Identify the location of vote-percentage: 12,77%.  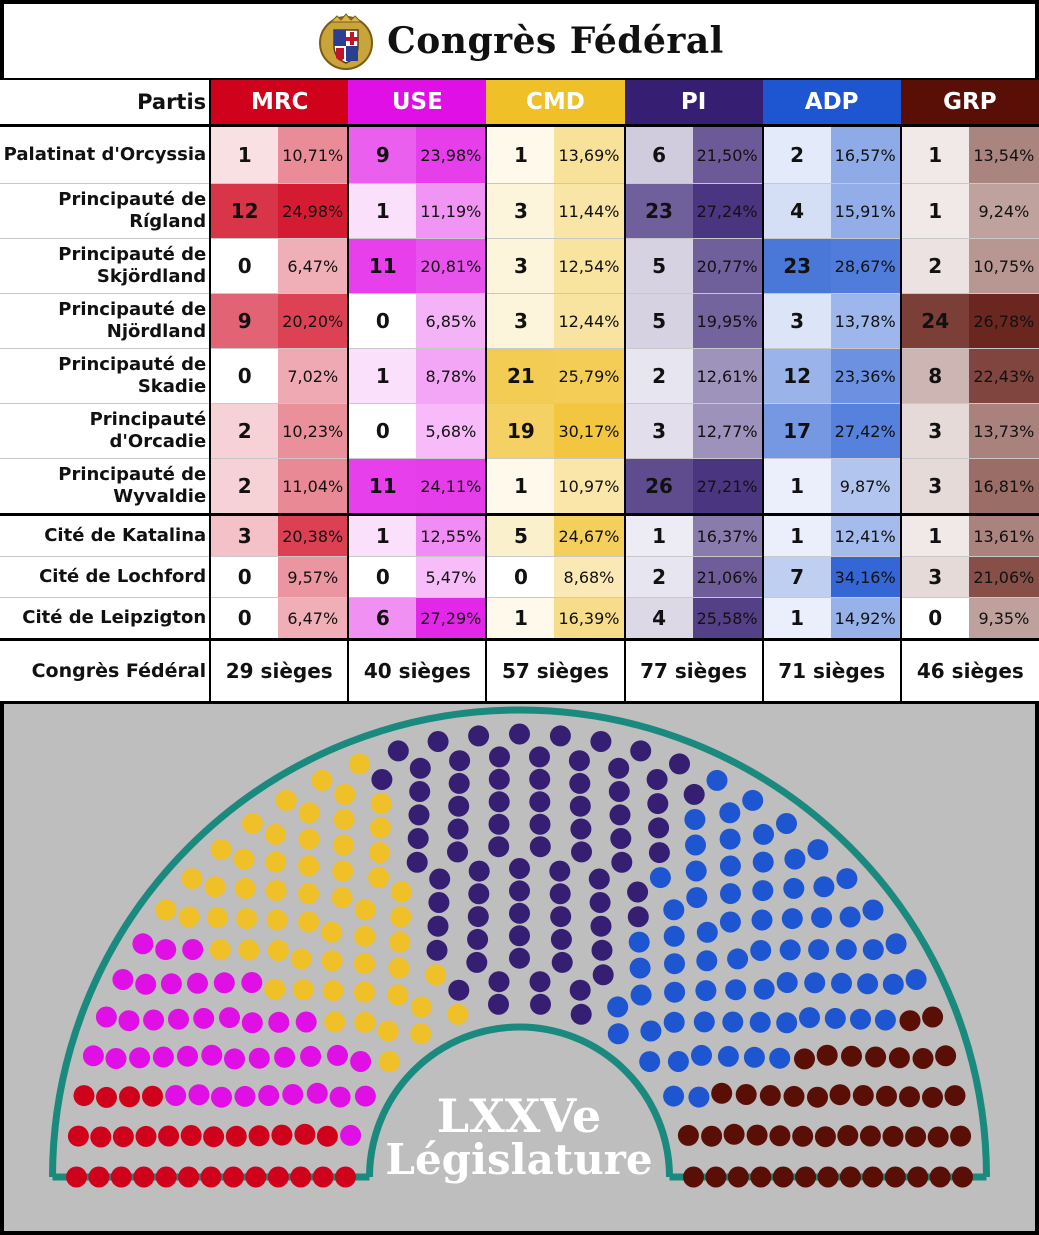
(728, 431).